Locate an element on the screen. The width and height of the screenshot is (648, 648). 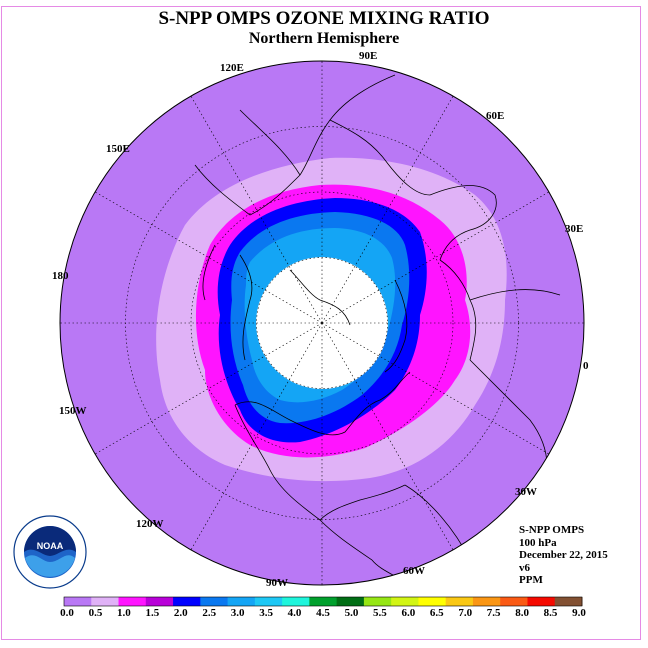
lon-label-90w: 90W is located at coordinates (277, 583).